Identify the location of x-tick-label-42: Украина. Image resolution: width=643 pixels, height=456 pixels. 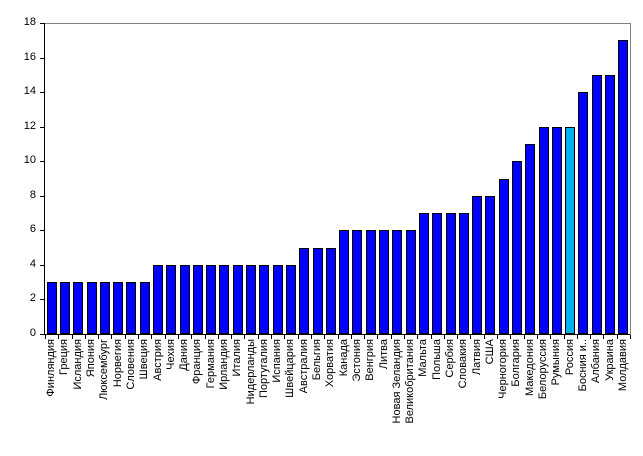
(609, 360).